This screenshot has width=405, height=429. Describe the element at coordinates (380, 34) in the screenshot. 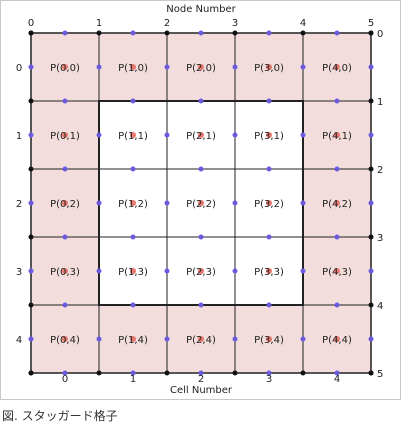

I see `right-node-number: 0` at that location.